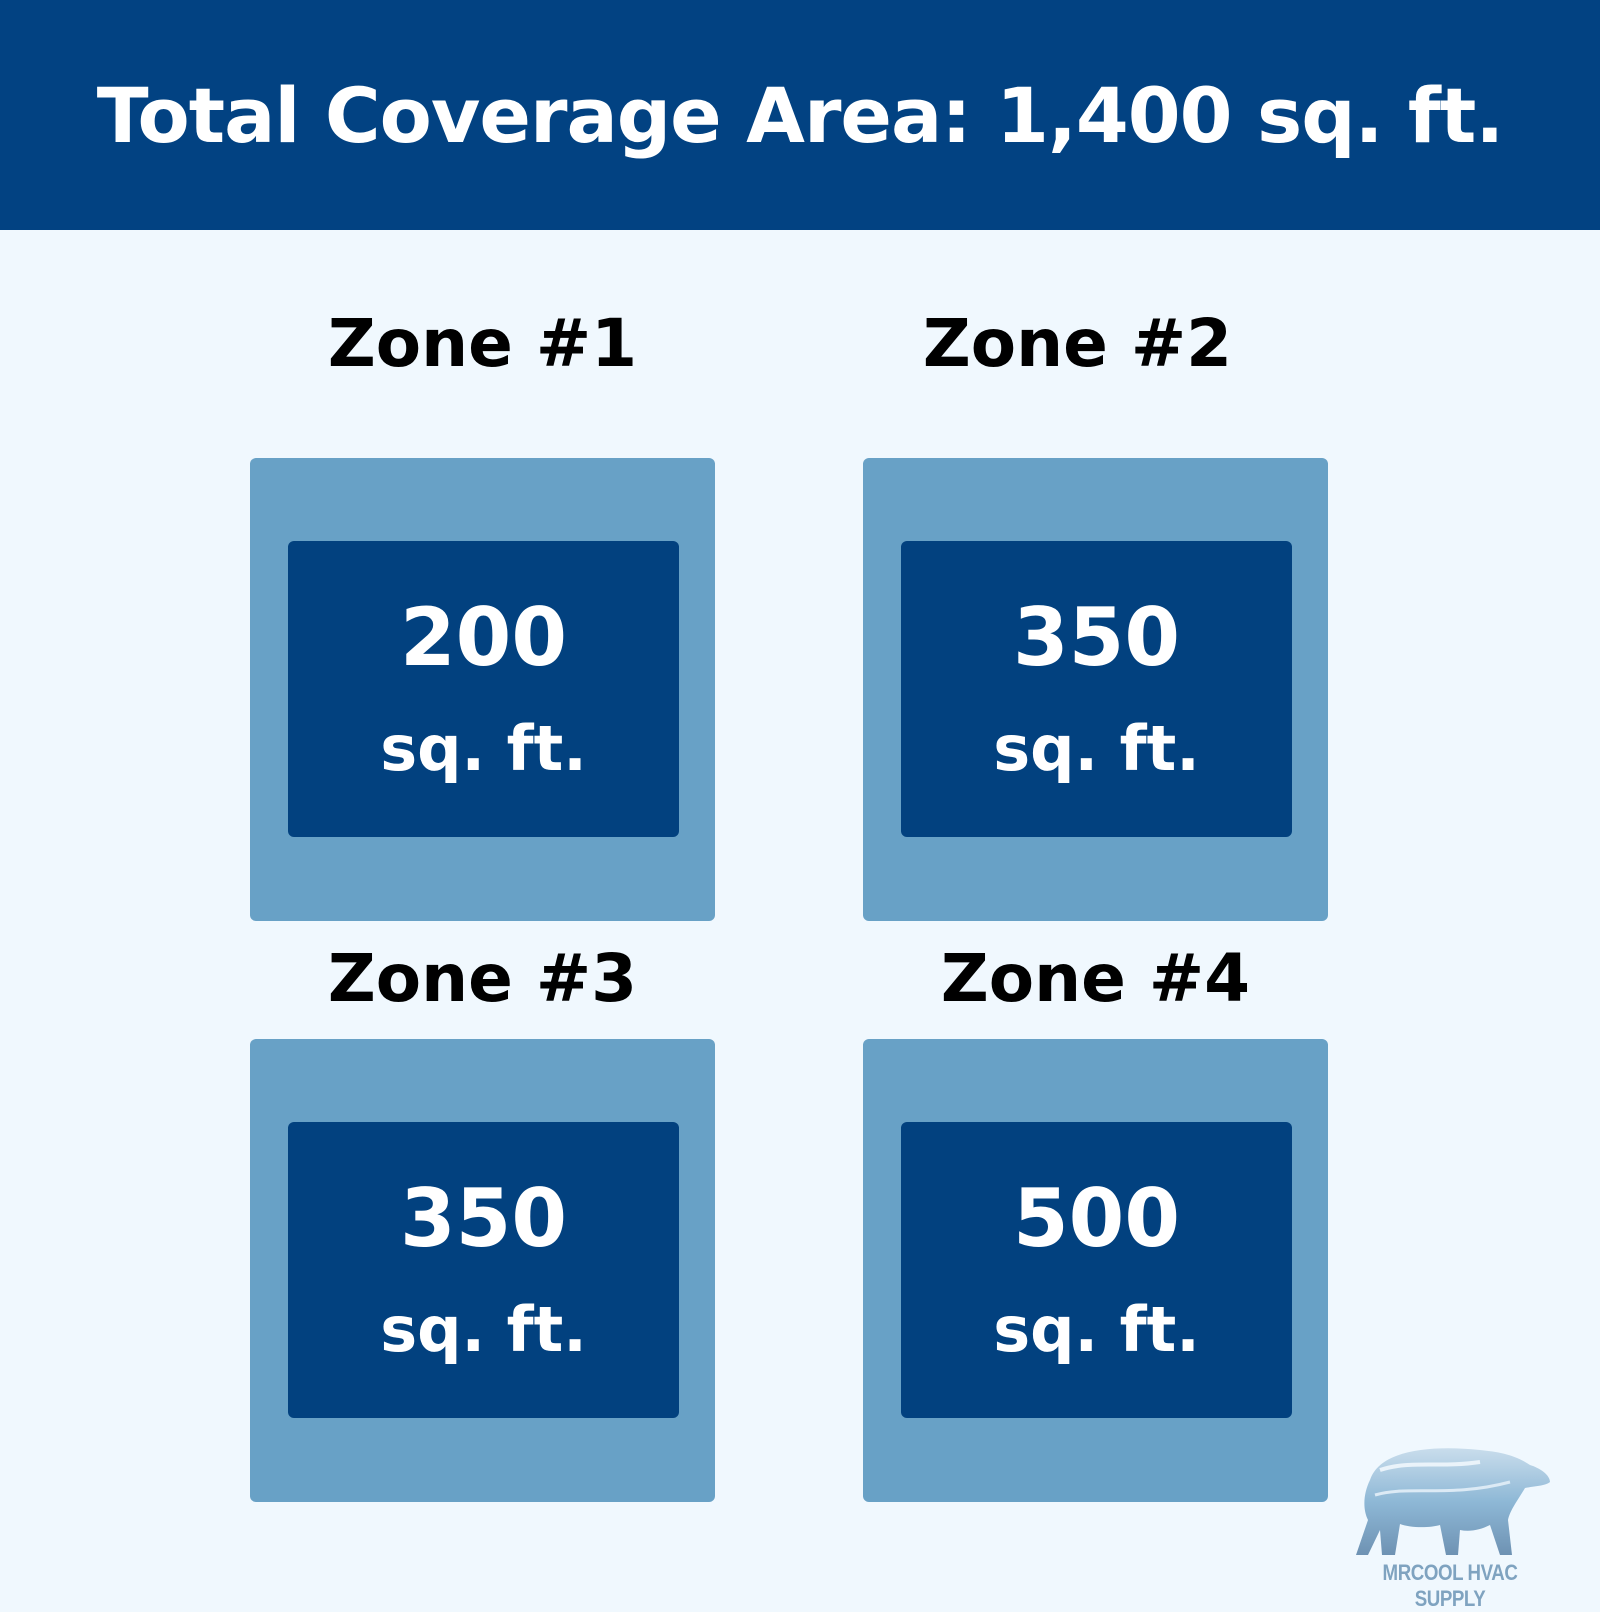  I want to click on zone-4-unit: sq. ft., so click(1096, 1329).